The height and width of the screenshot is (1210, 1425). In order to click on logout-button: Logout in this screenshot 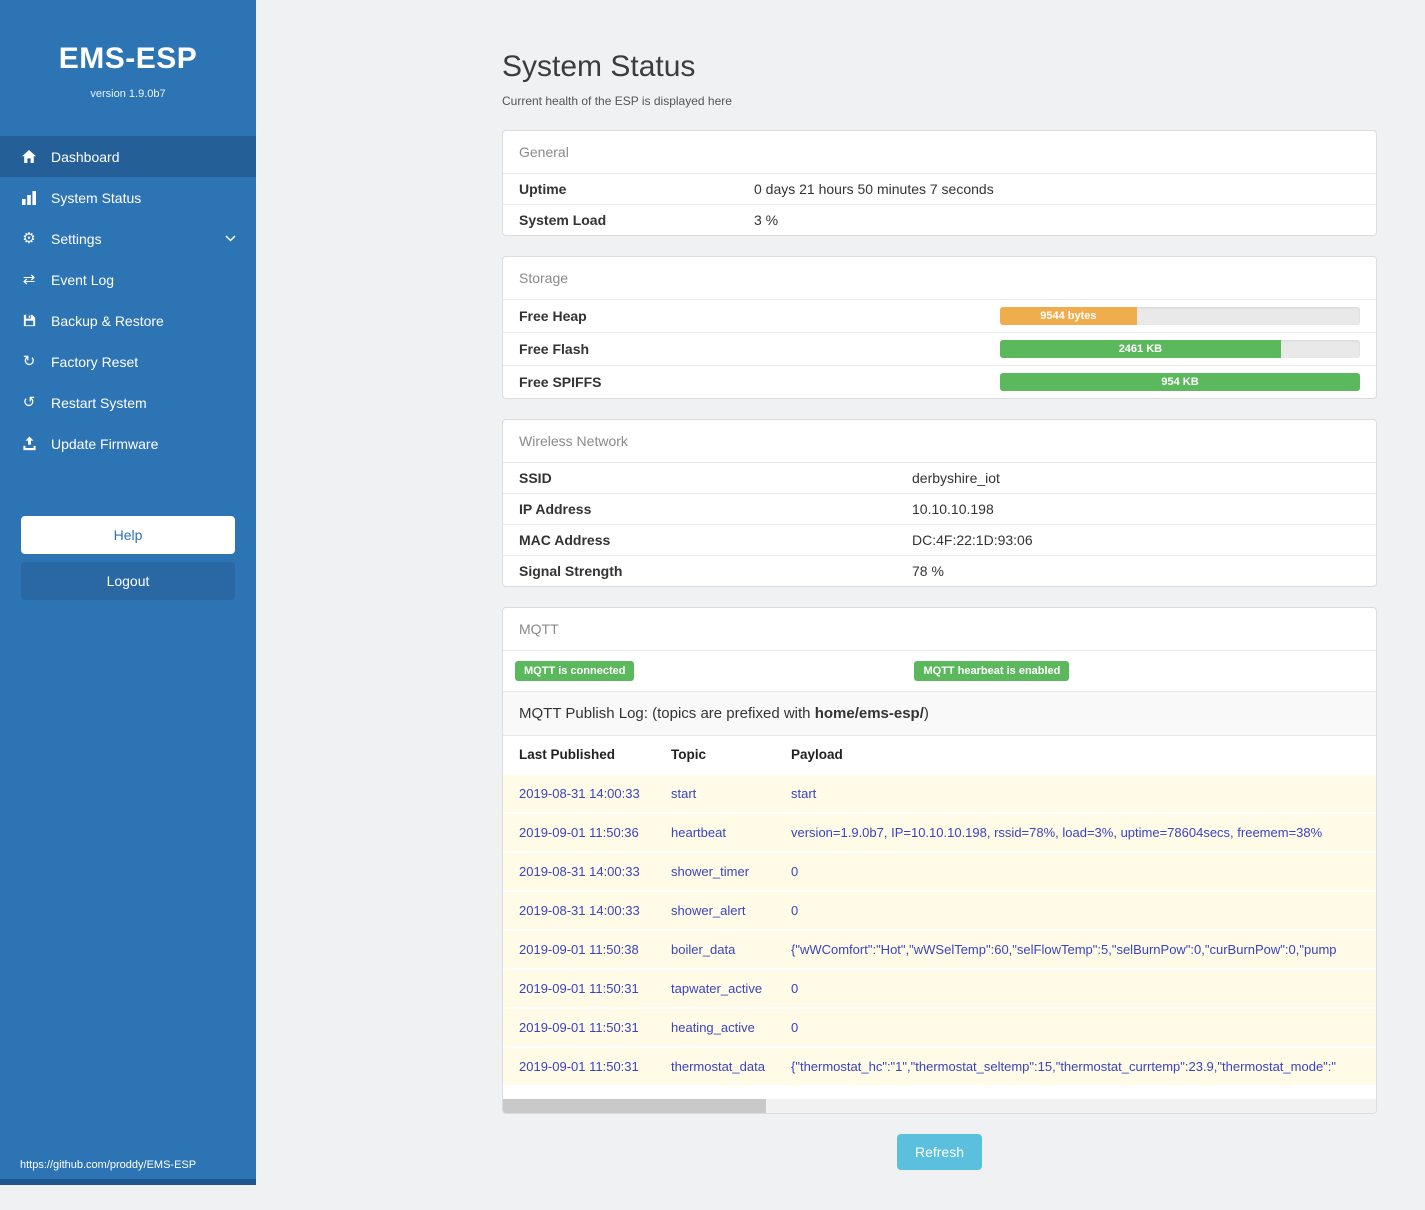, I will do `click(128, 581)`.